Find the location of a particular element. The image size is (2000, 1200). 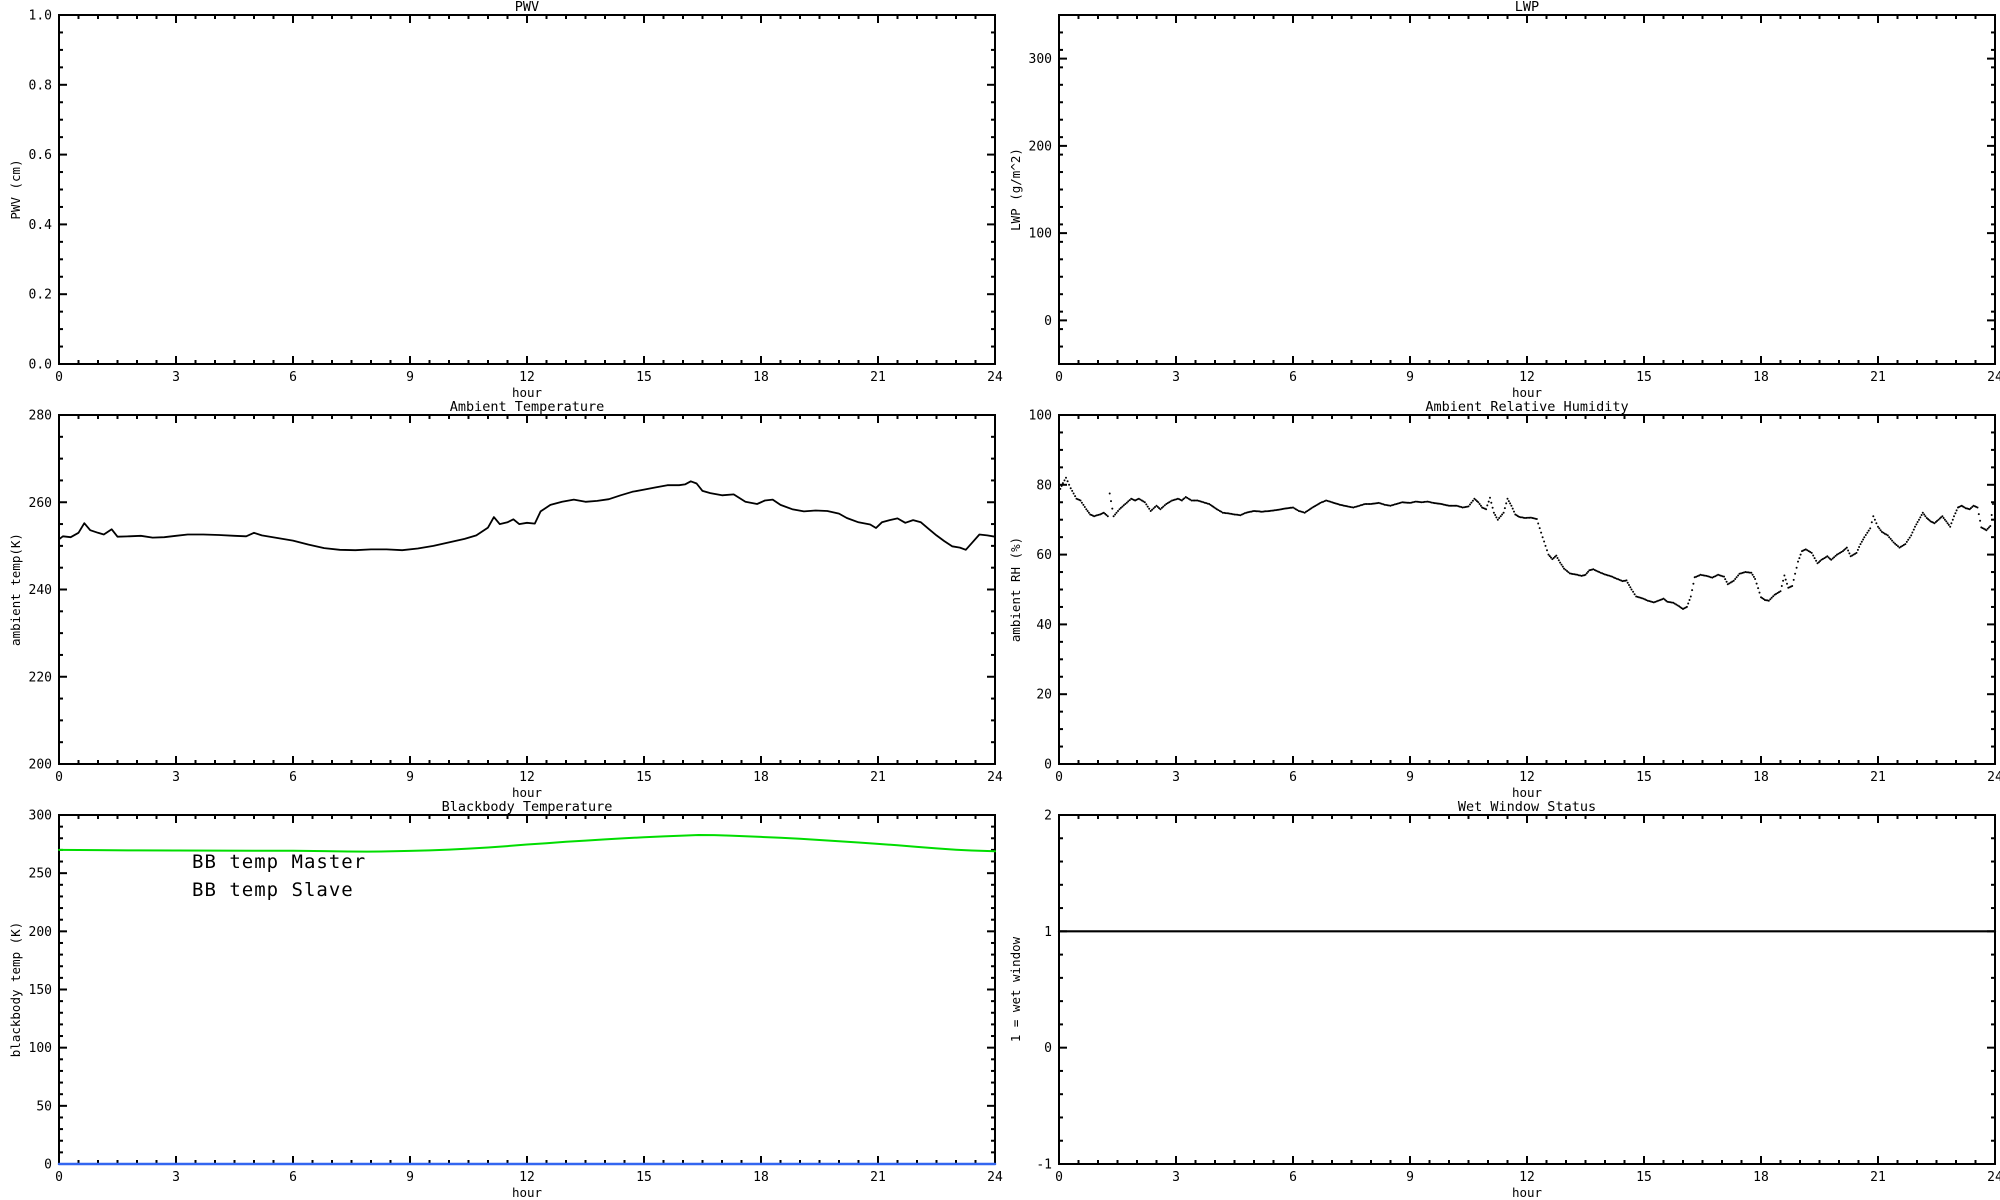

y-axis-label: LWP (g/m^2) is located at coordinates (1015, 189).